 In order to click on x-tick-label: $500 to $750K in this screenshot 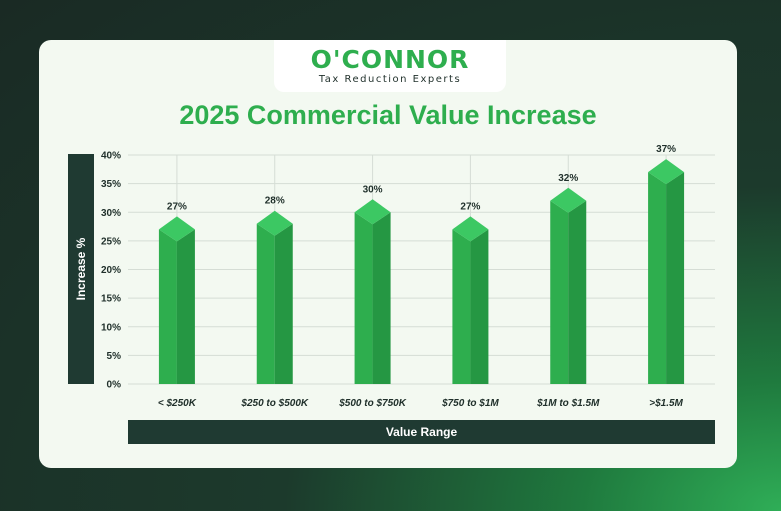, I will do `click(372, 403)`.